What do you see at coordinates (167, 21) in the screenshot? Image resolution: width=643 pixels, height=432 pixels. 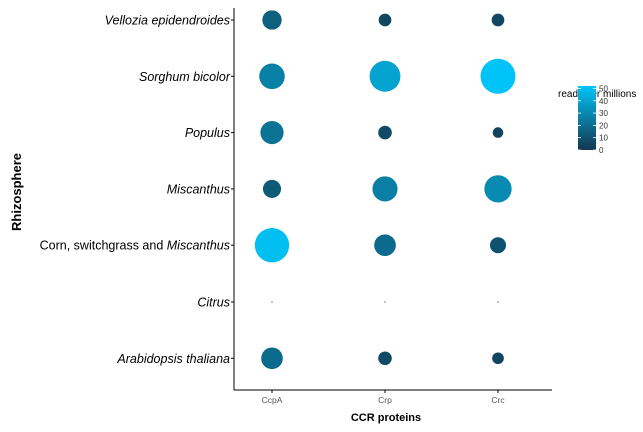 I see `y-tick-label: Vellozia epidendroides` at bounding box center [167, 21].